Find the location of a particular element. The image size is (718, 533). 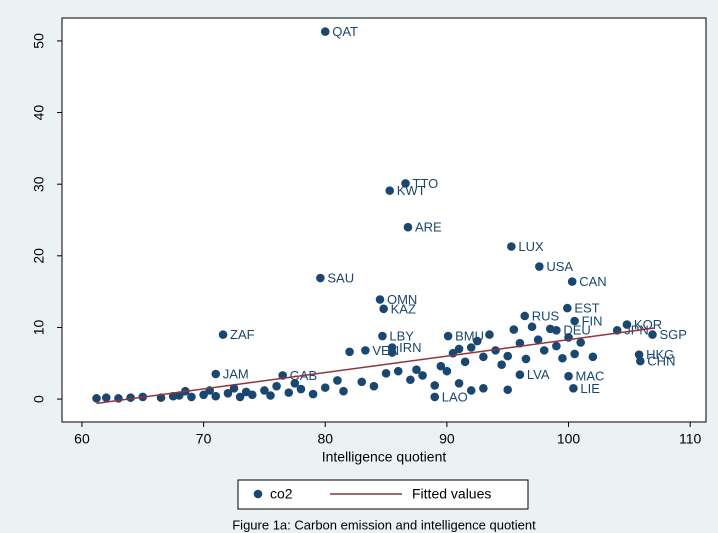

point-label: OMN is located at coordinates (402, 299).